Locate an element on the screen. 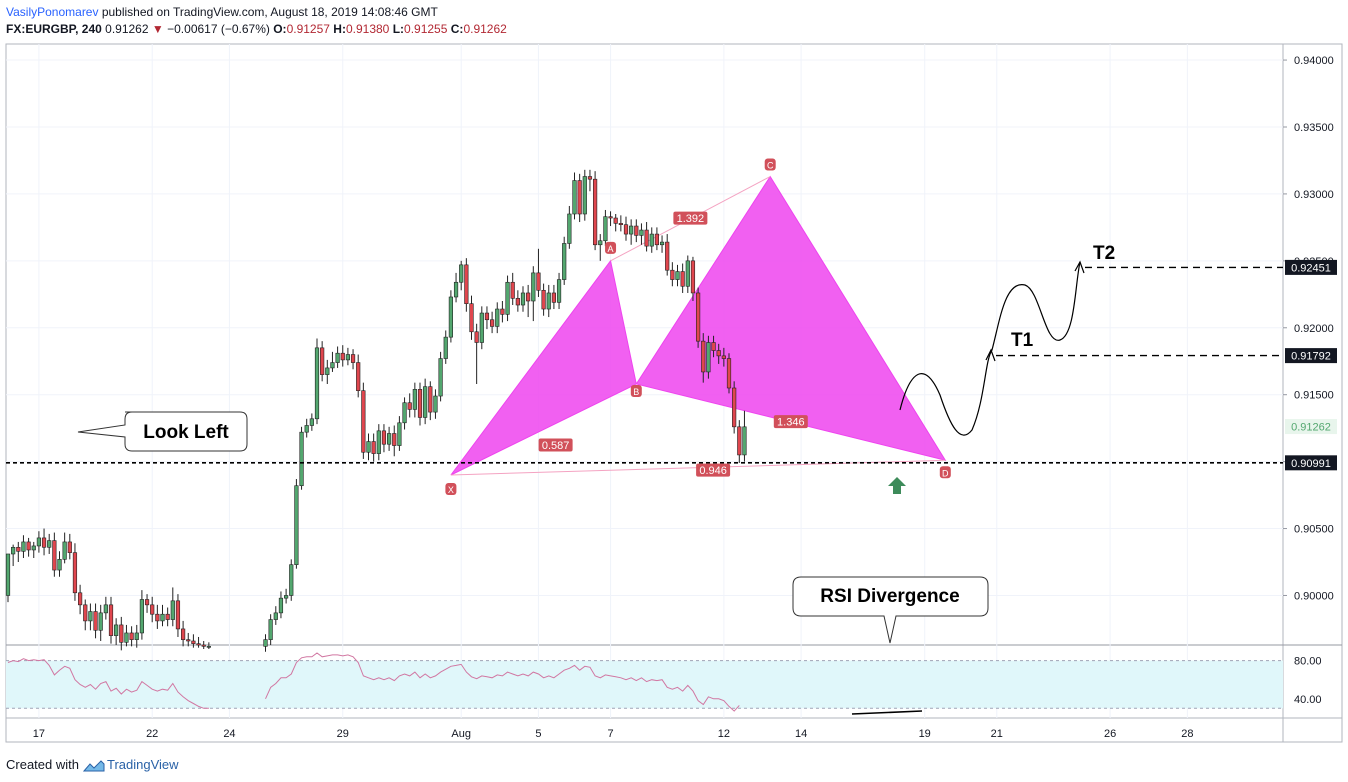 The height and width of the screenshot is (782, 1348). time-tick-label: 19 is located at coordinates (925, 734).